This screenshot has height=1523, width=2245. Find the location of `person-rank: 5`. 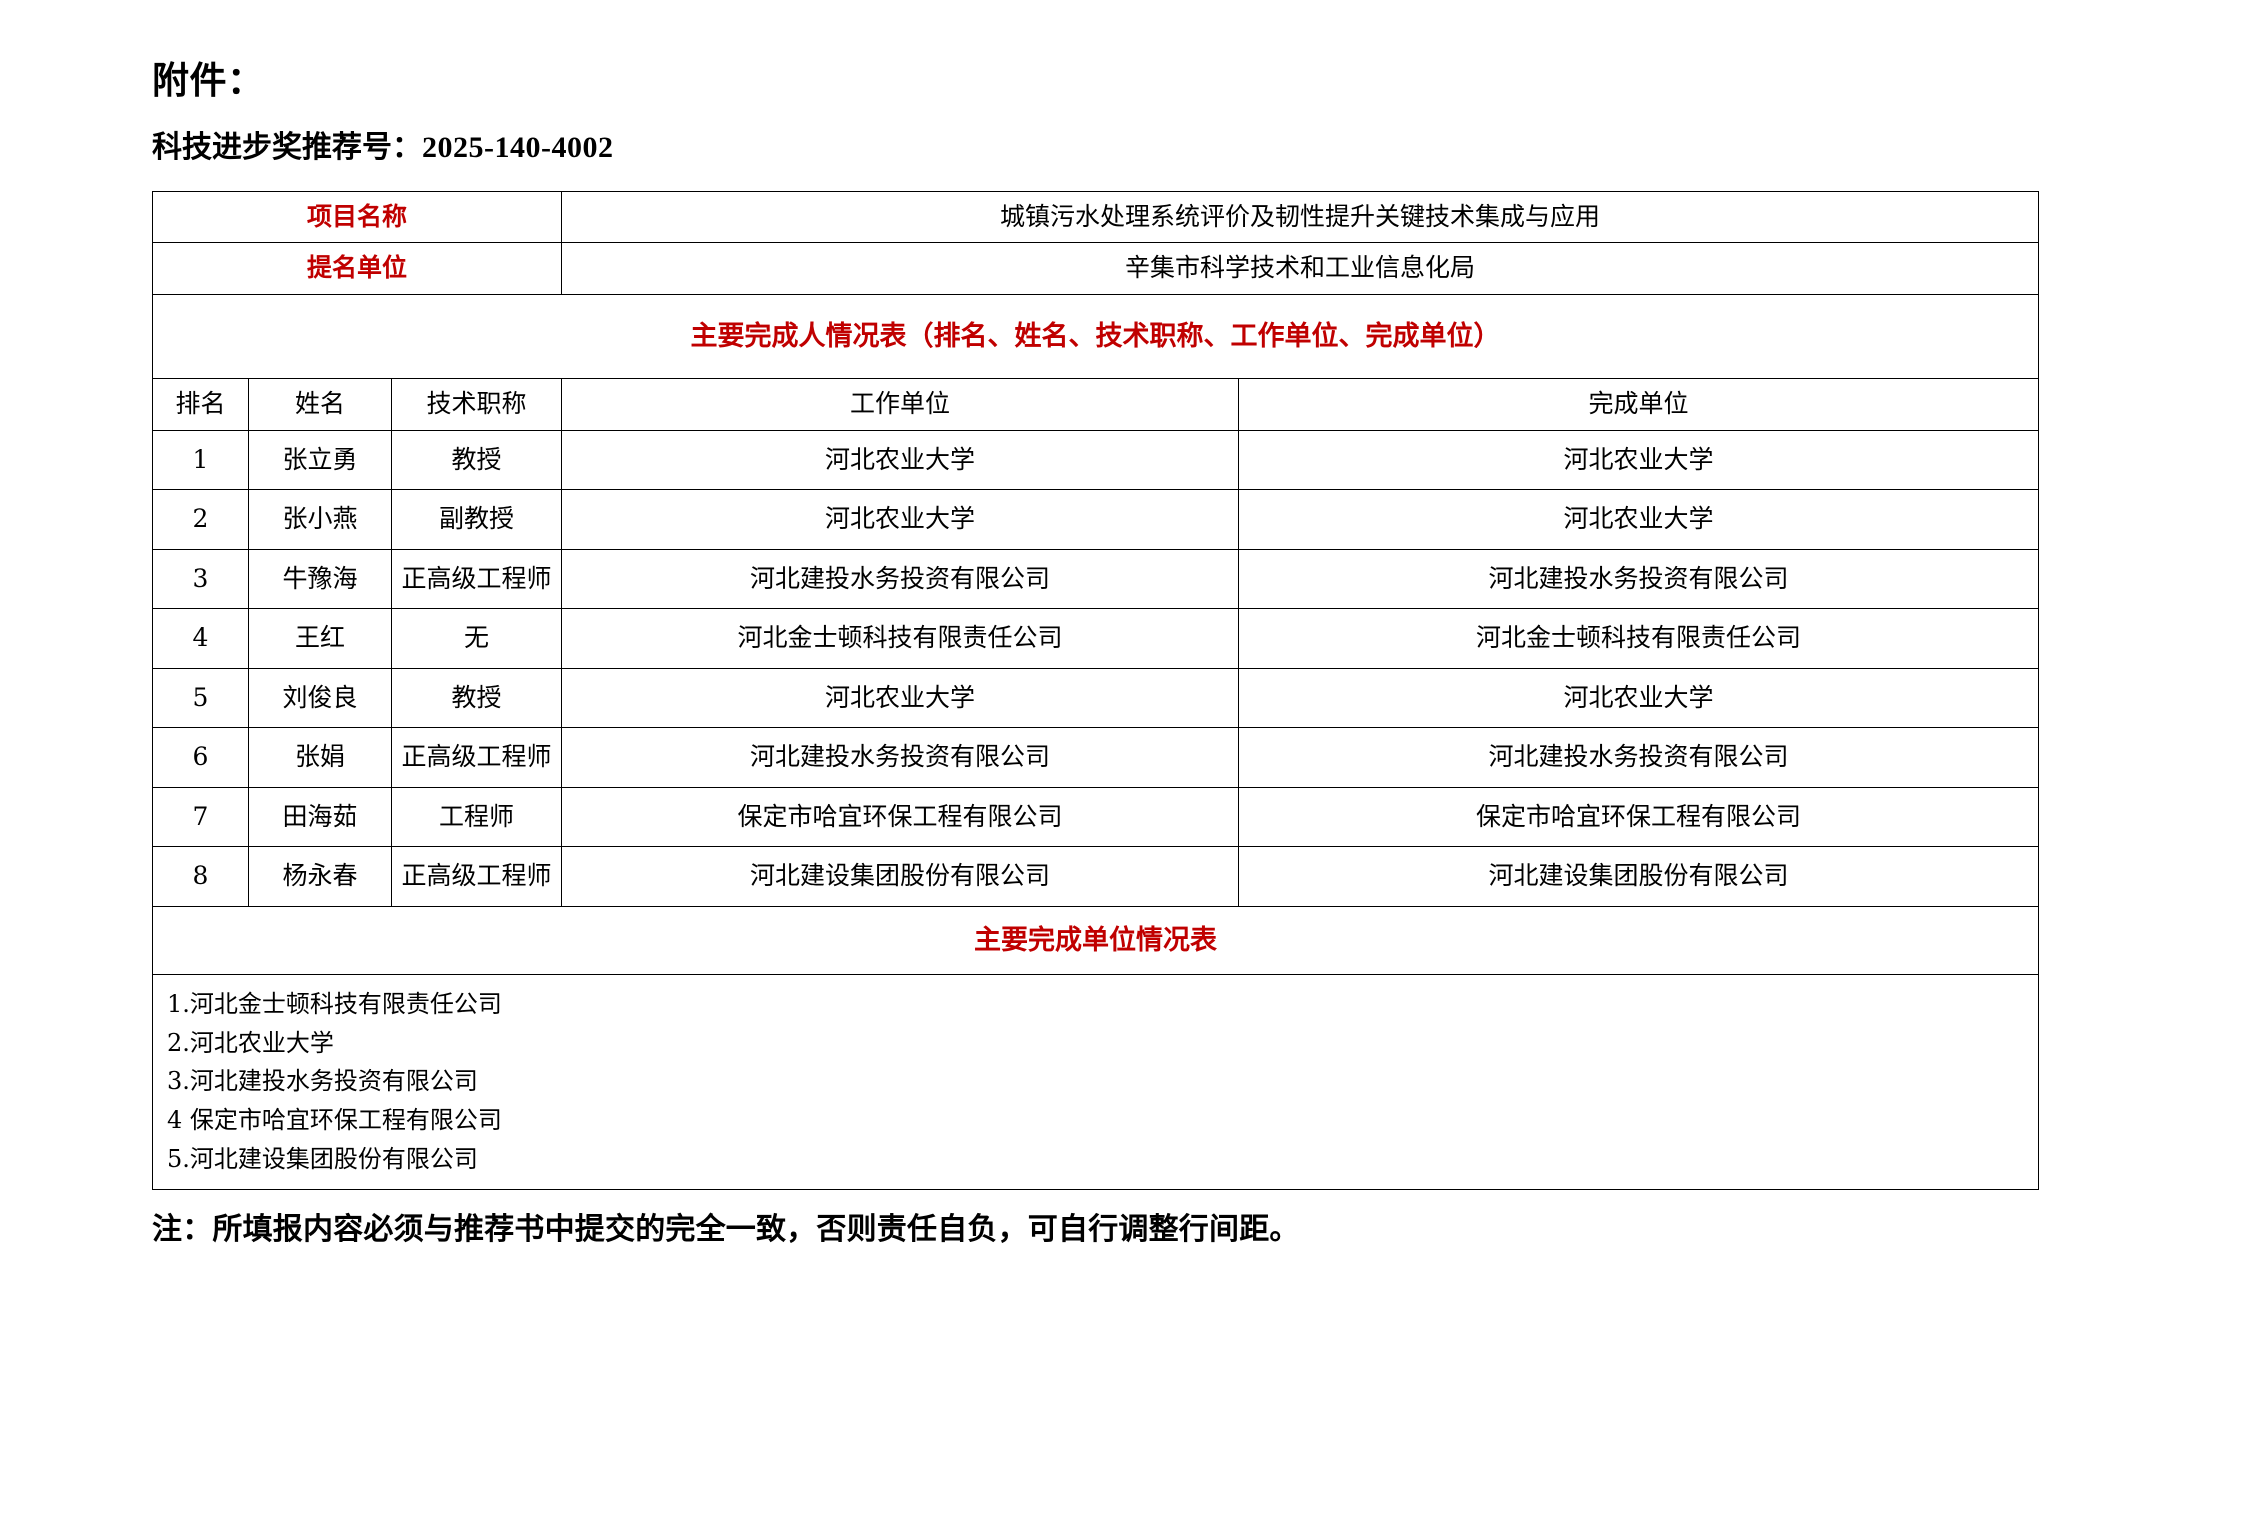

person-rank: 5 is located at coordinates (200, 697).